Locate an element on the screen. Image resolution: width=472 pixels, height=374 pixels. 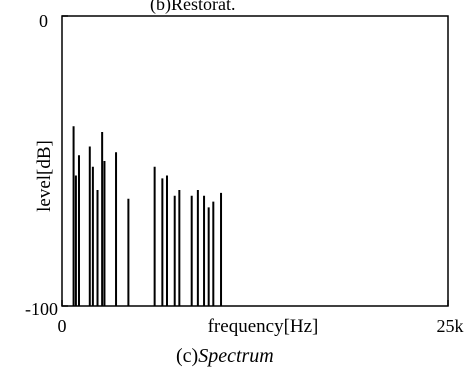
x-tick-label-right: 25k is located at coordinates (450, 326).